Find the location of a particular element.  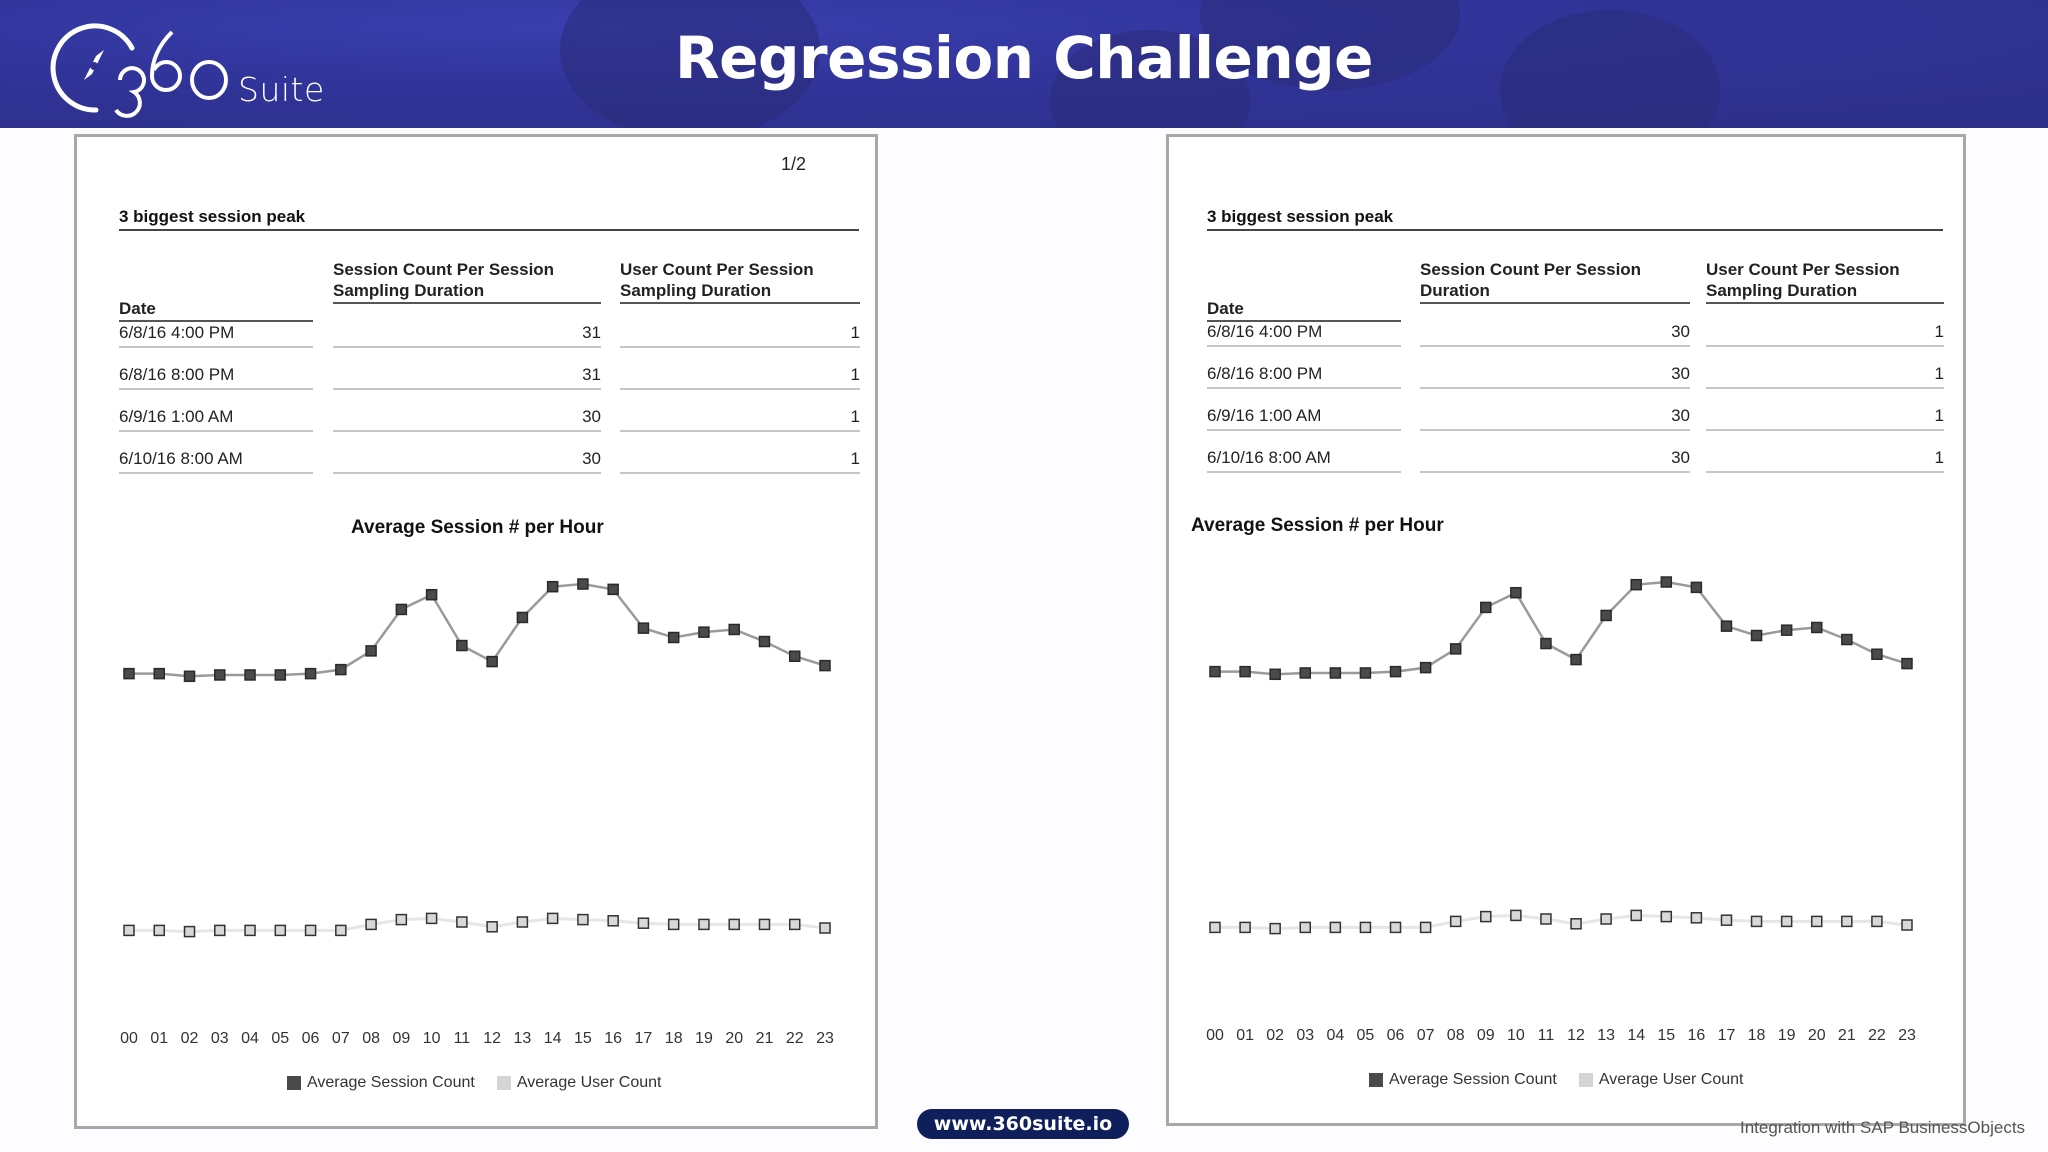

section-title: 3 biggest session peak is located at coordinates (1575, 219).